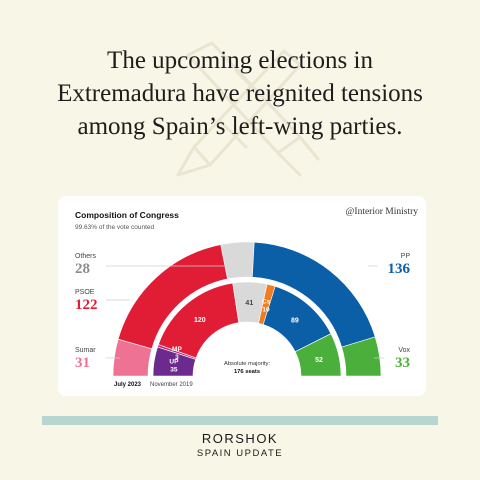  I want to click on side-label-others: Others, so click(86, 256).